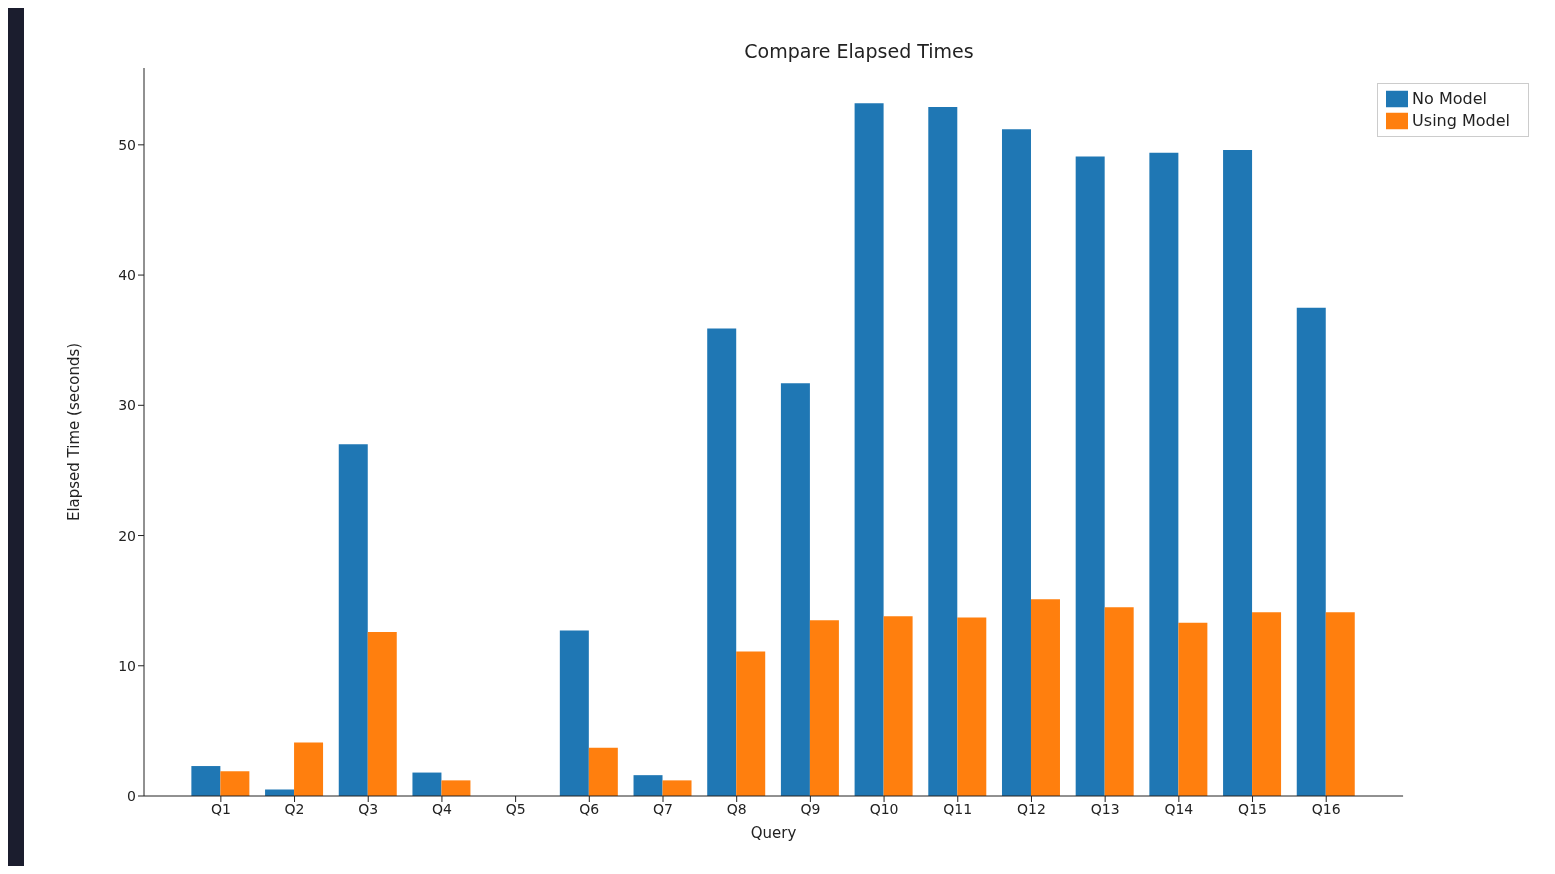 The height and width of the screenshot is (874, 1555). What do you see at coordinates (1179, 808) in the screenshot?
I see `x-tick-label: Q14` at bounding box center [1179, 808].